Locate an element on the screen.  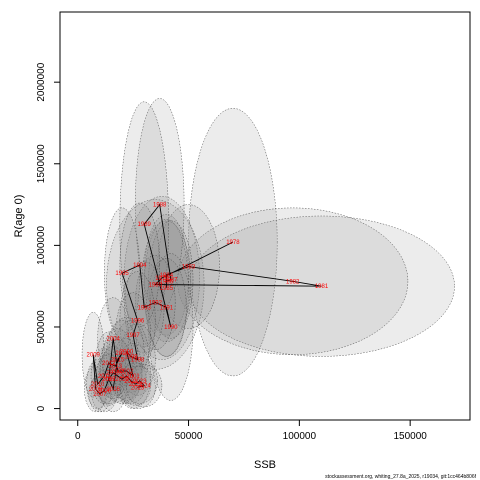
year-label-1986: 1986 is located at coordinates (167, 282).